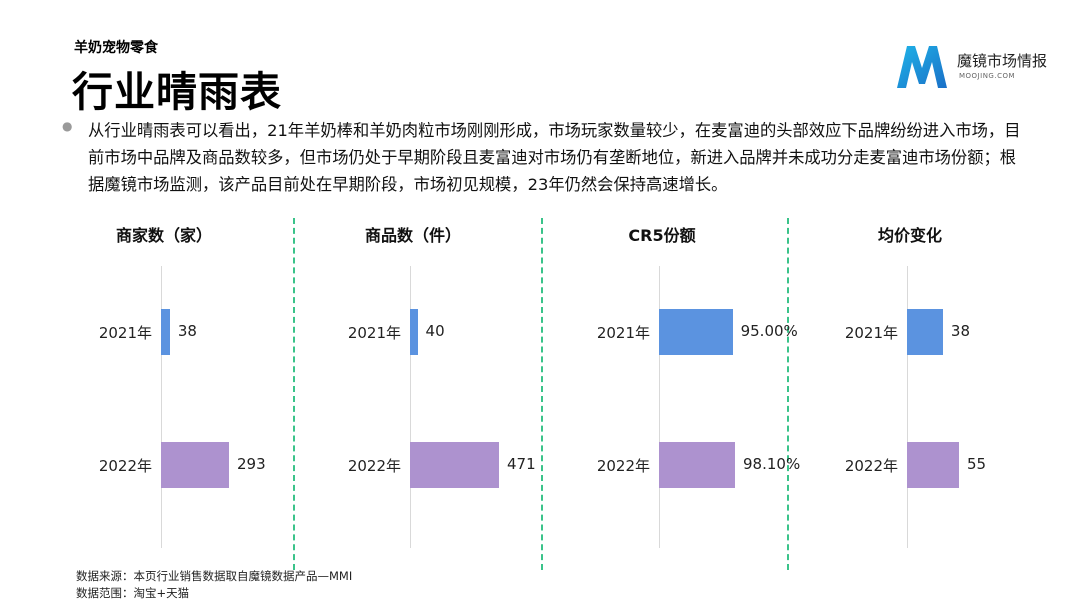 Image resolution: width=1080 pixels, height=608 pixels. I want to click on data-label: 55, so click(977, 464).